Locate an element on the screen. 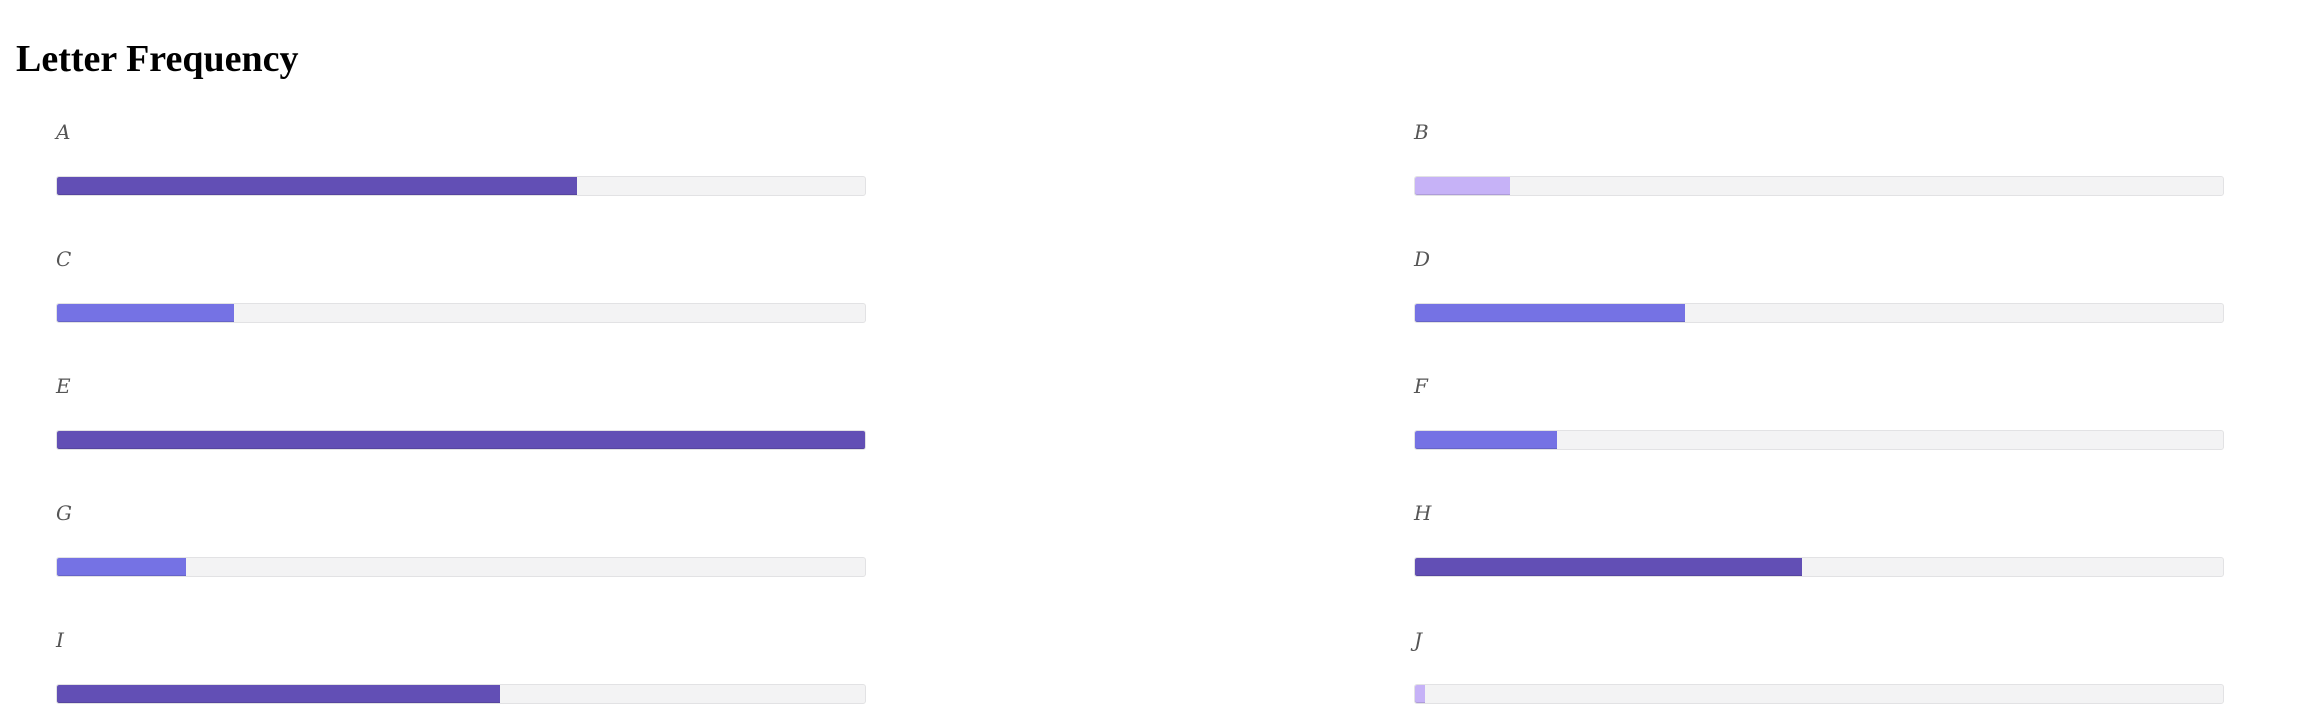  bar-item-i: I is located at coordinates (461, 666).